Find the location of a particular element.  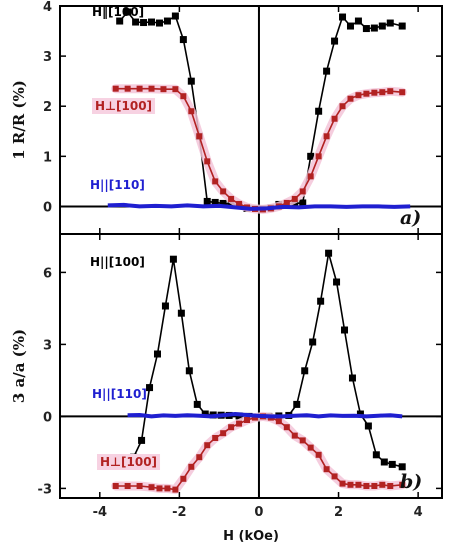

panel-b-y-axis-label: 3 a/a (%) is located at coordinates (19, 366).